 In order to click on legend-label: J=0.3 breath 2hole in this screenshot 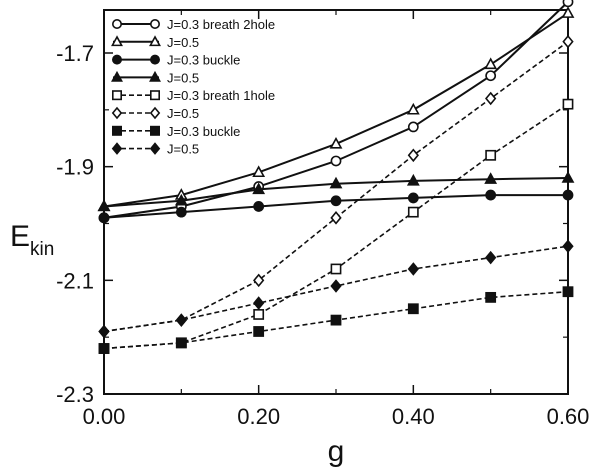, I will do `click(221, 24)`.